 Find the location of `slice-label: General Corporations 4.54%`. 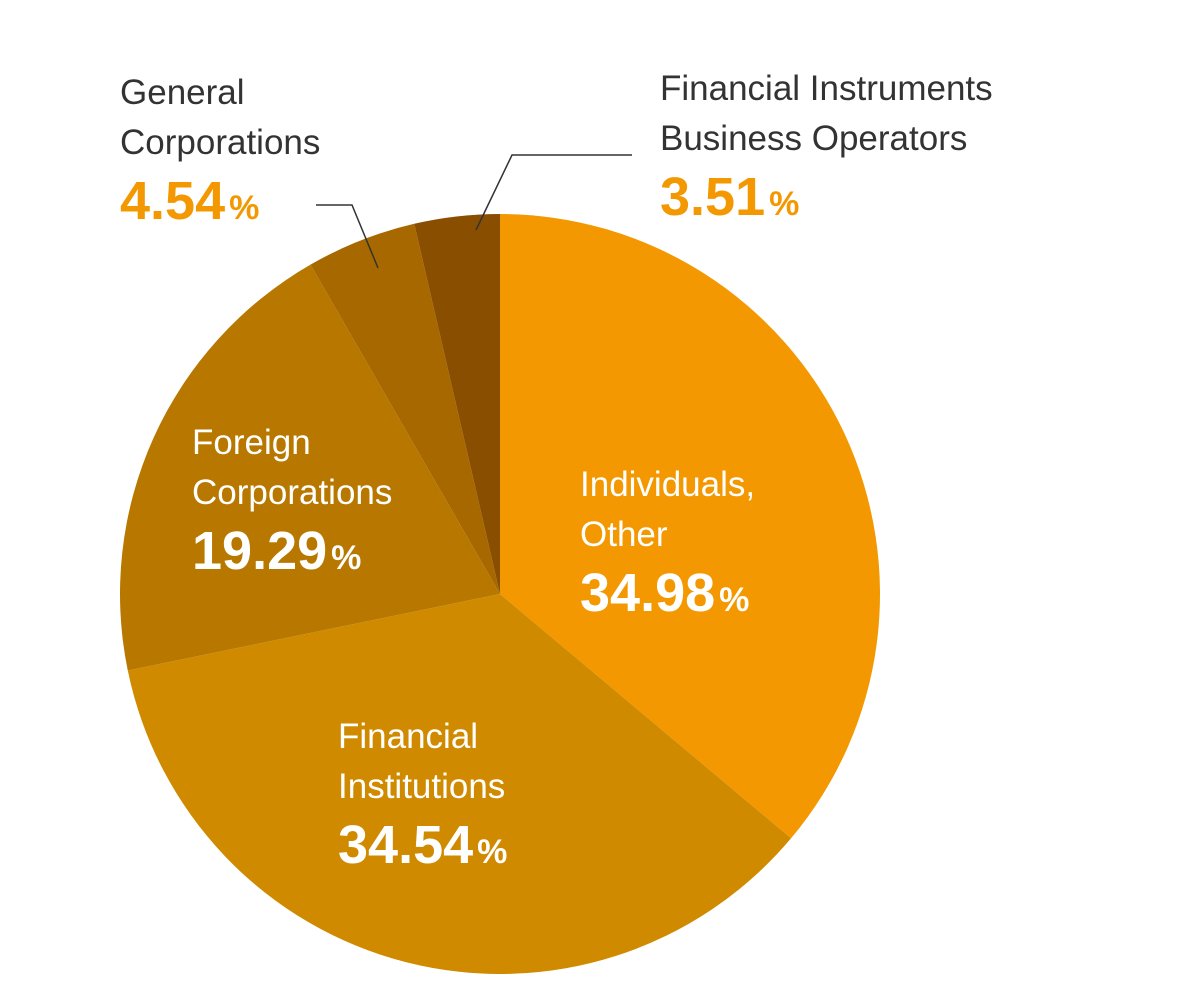

slice-label: General Corporations 4.54% is located at coordinates (260, 154).